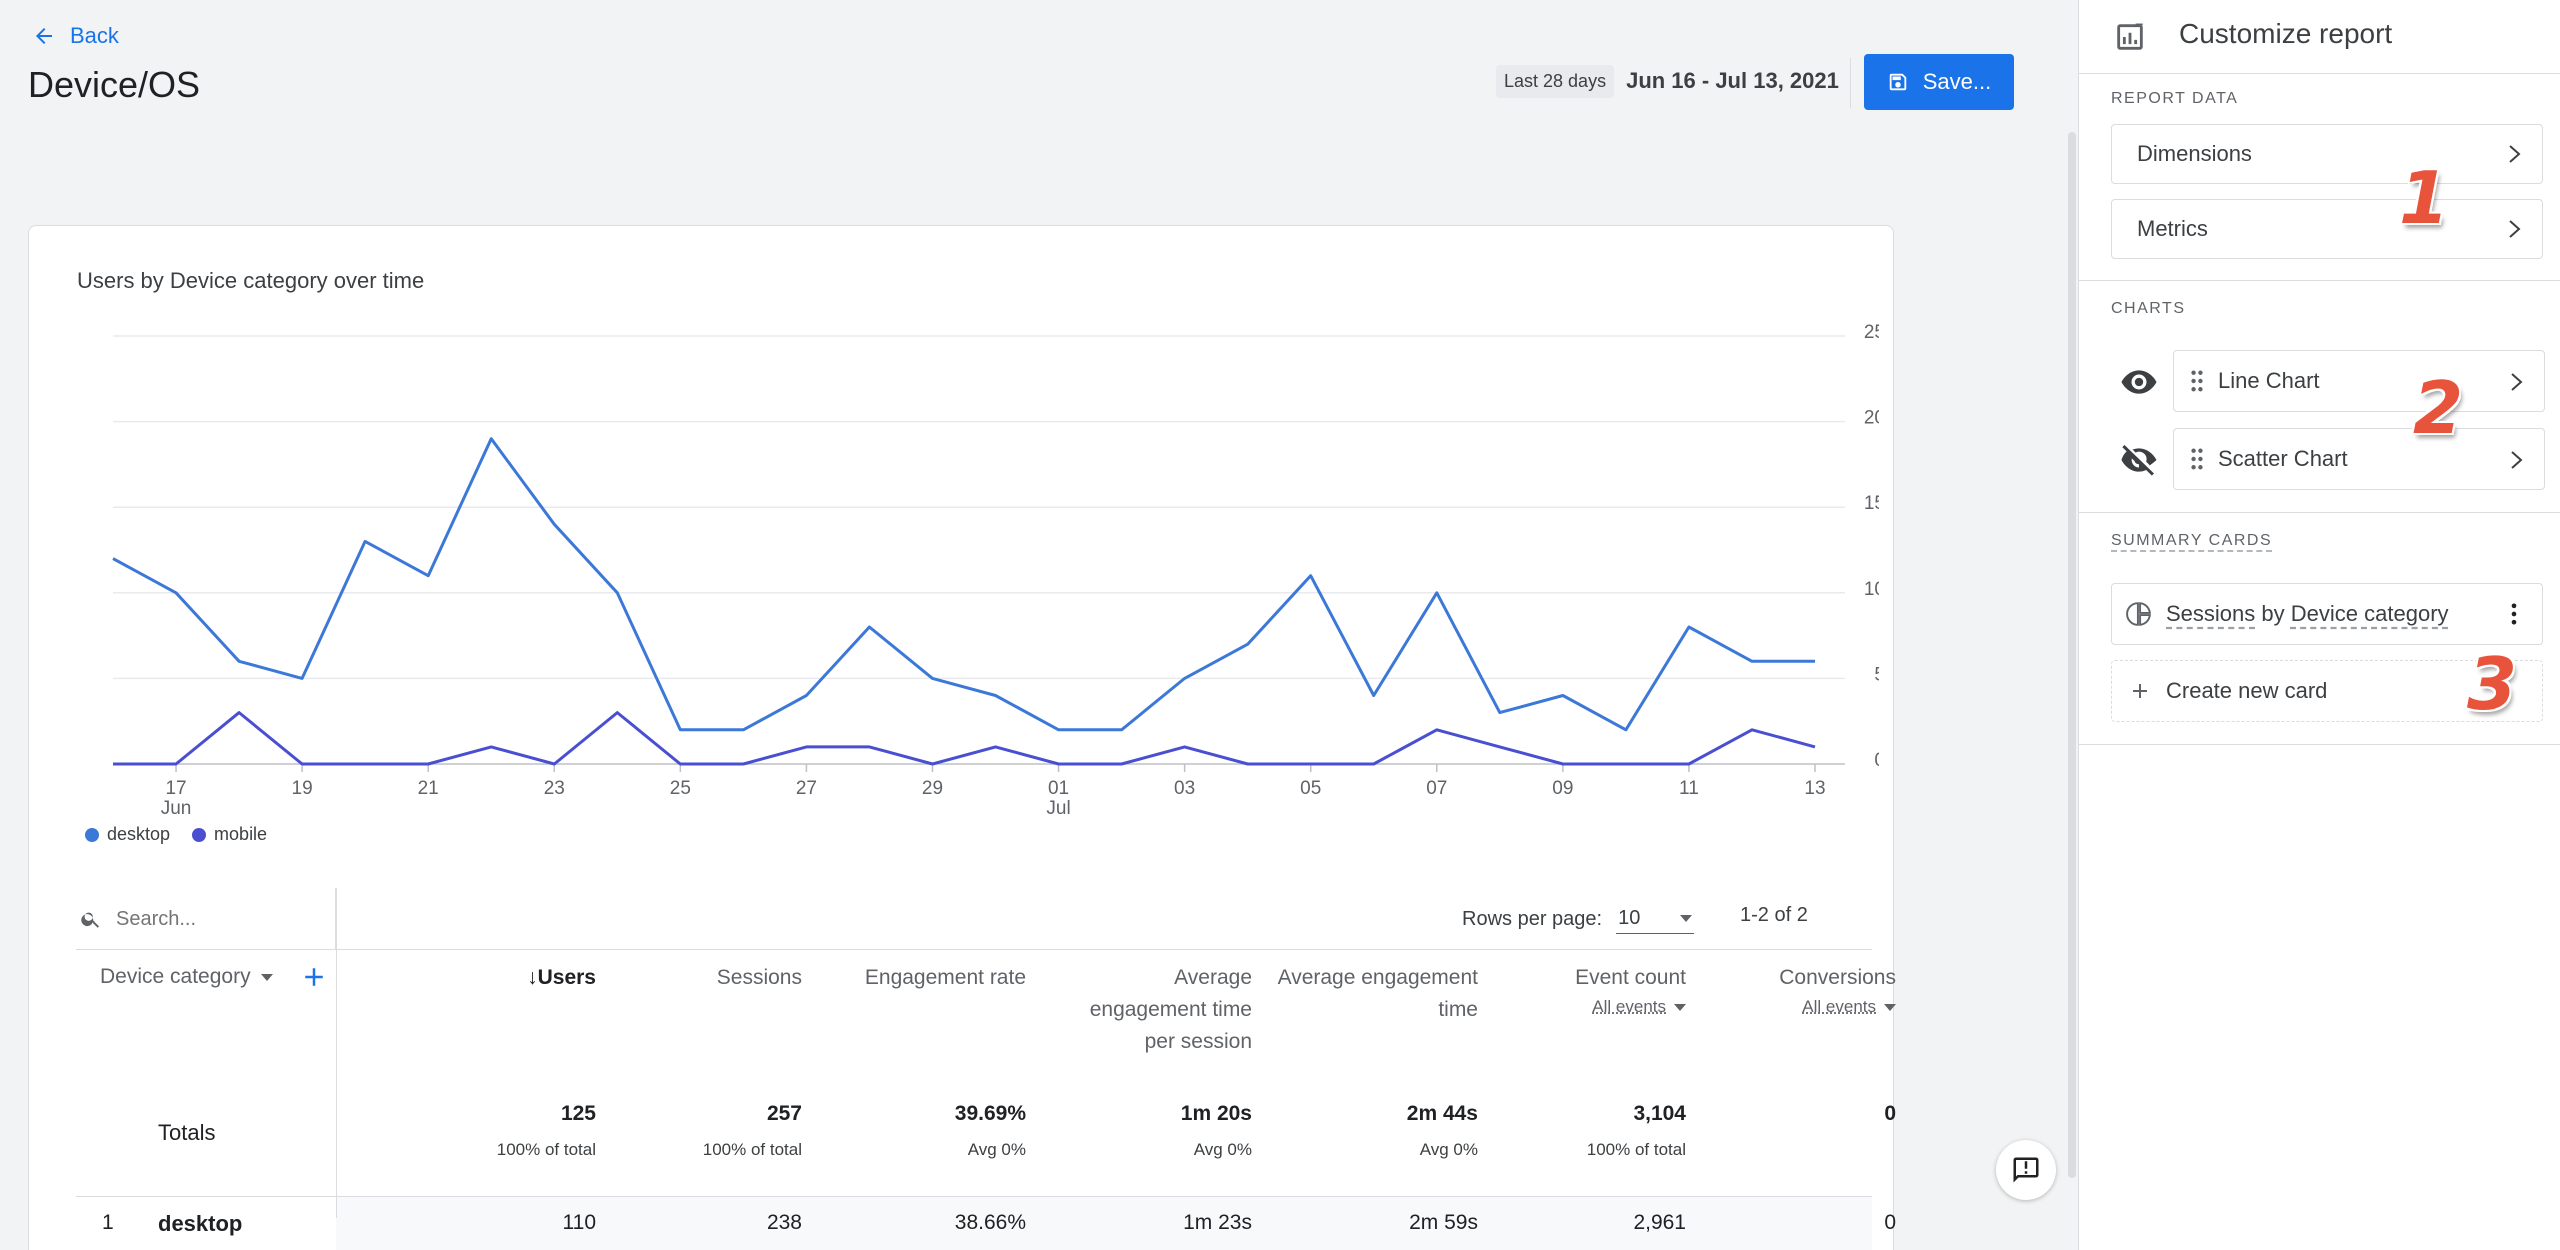  I want to click on total-users: 125 100% of total, so click(526, 1131).